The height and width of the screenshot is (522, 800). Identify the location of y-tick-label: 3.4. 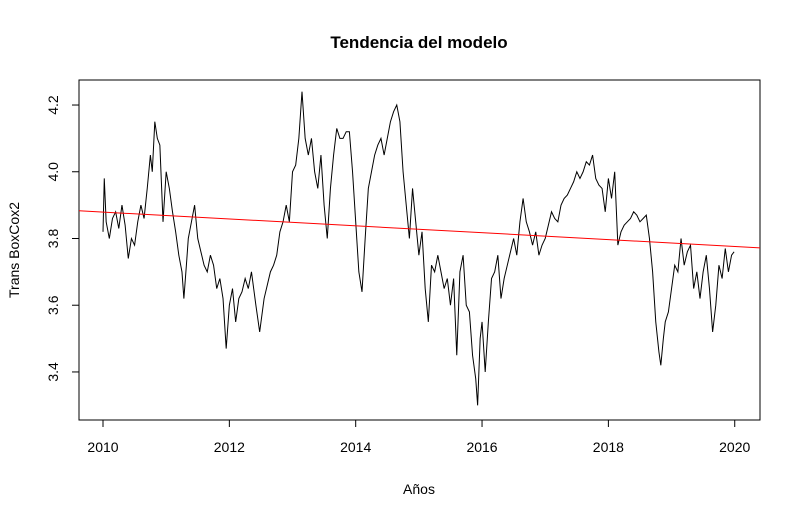
(53, 372).